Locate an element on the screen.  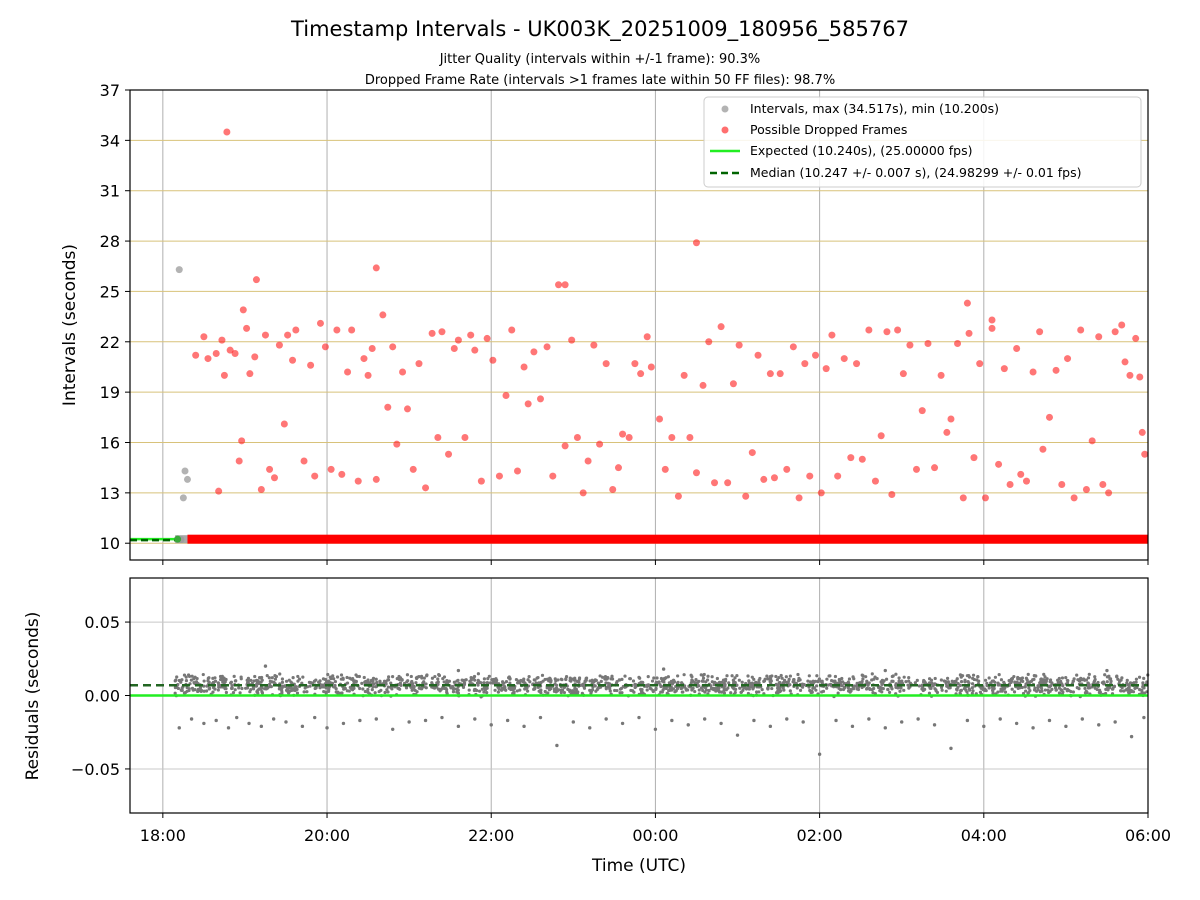
x-tick-label: 06:00 is located at coordinates (1148, 835).